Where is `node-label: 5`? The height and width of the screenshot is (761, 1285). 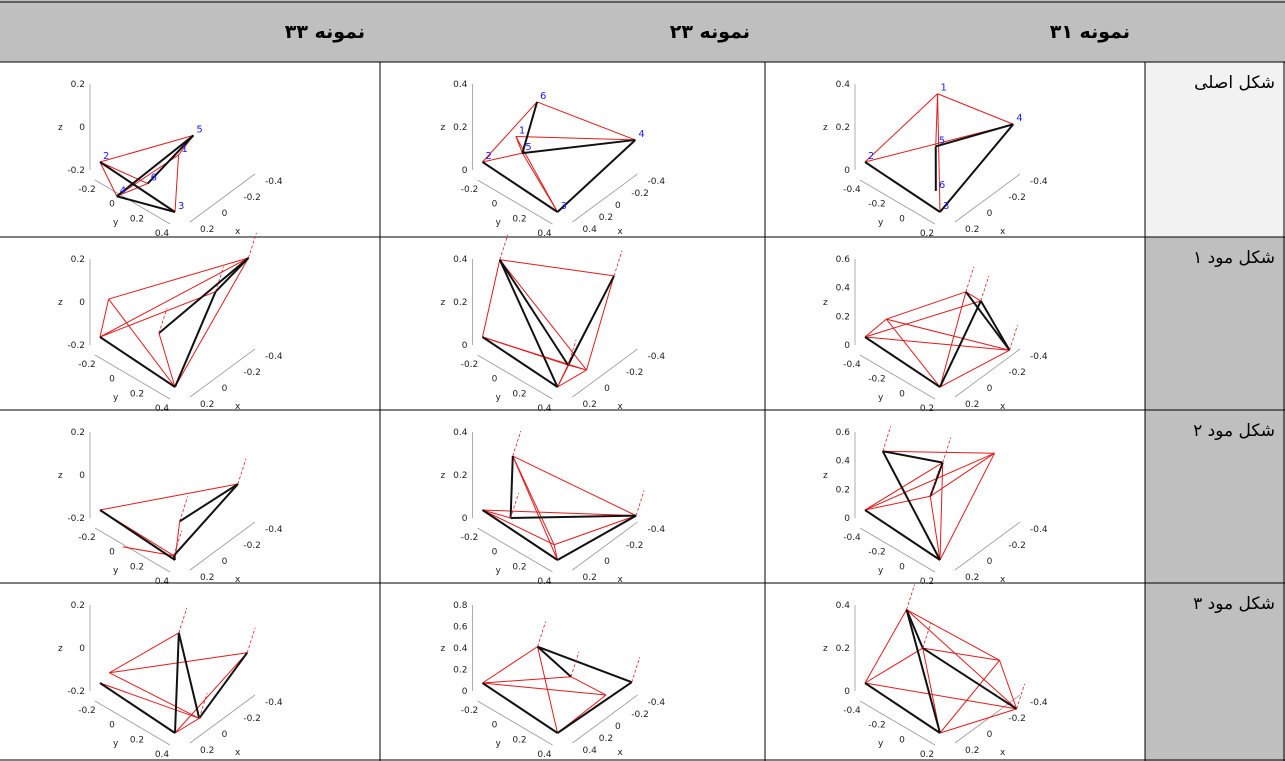 node-label: 5 is located at coordinates (199, 129).